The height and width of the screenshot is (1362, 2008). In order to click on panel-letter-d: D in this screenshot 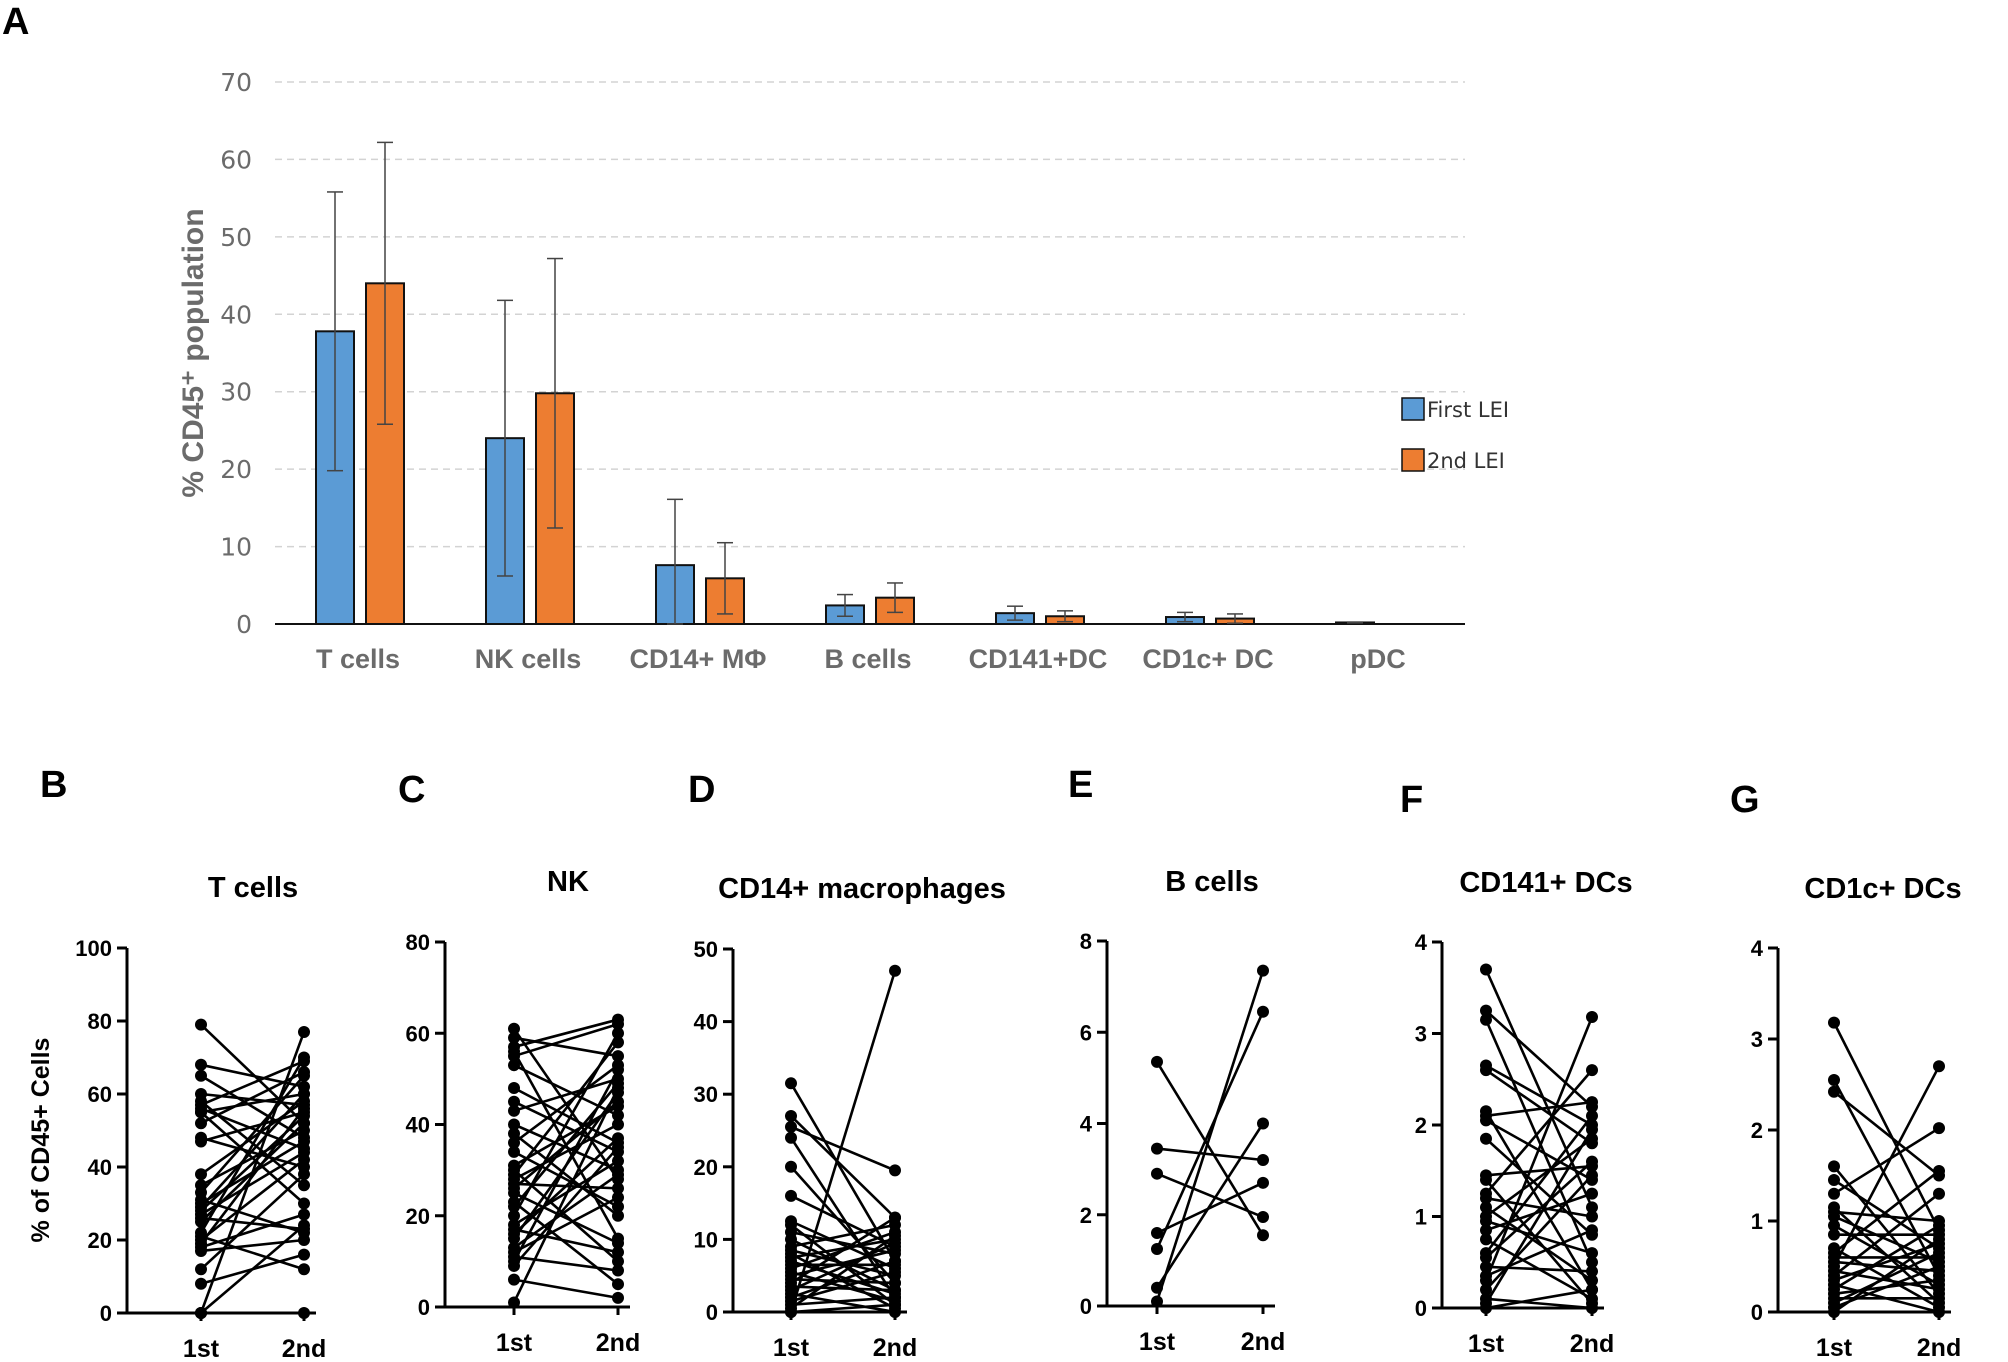, I will do `click(701, 790)`.